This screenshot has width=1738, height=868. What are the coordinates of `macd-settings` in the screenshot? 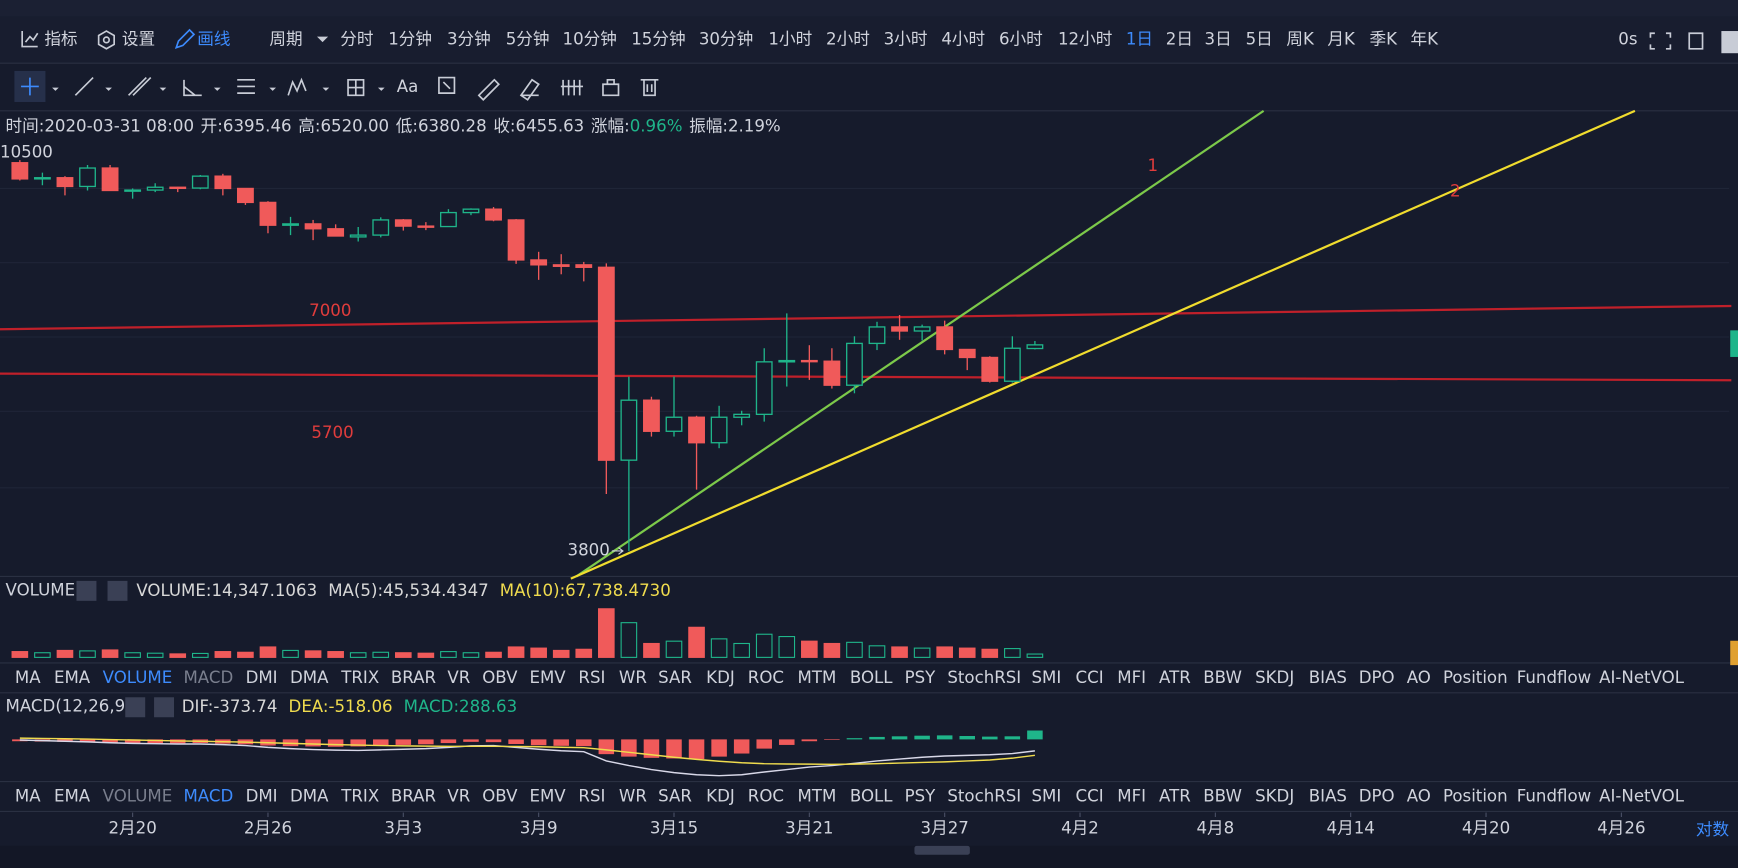 It's located at (135, 707).